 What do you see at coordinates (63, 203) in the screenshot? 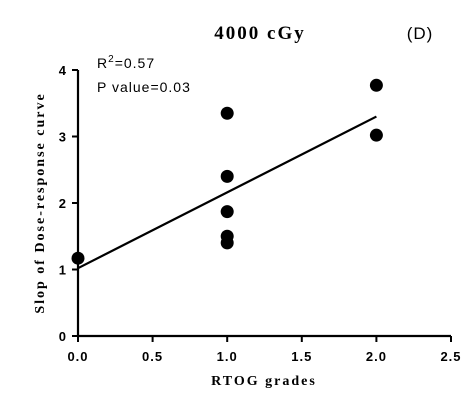
I see `y-tick-label: 2` at bounding box center [63, 203].